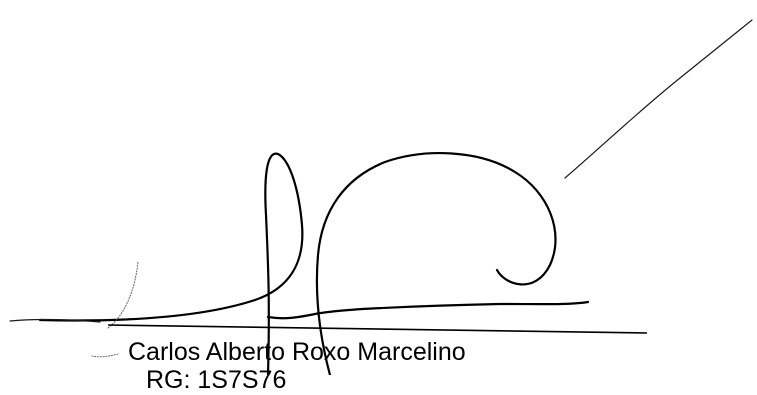  What do you see at coordinates (297, 352) in the screenshot?
I see `signer-name: Carlos Alberto Roxo Marcelino` at bounding box center [297, 352].